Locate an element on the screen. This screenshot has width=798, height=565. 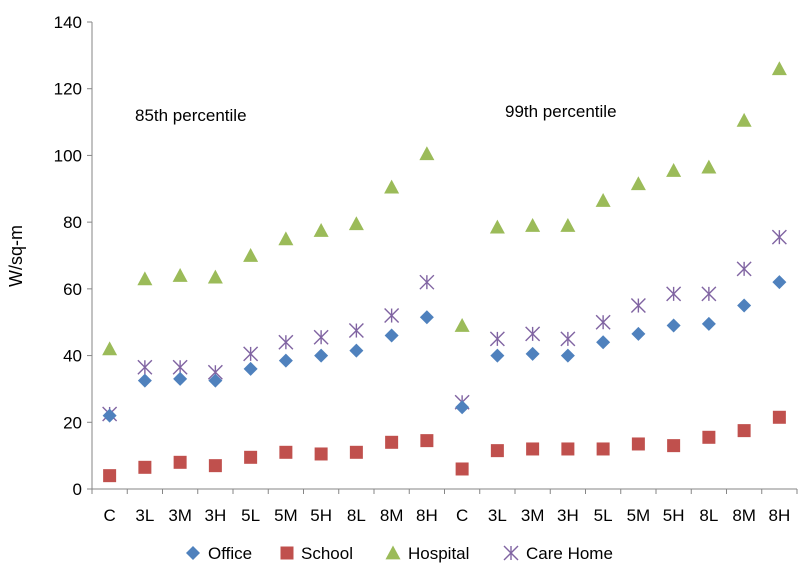
legend-item-office is located at coordinates (193, 553).